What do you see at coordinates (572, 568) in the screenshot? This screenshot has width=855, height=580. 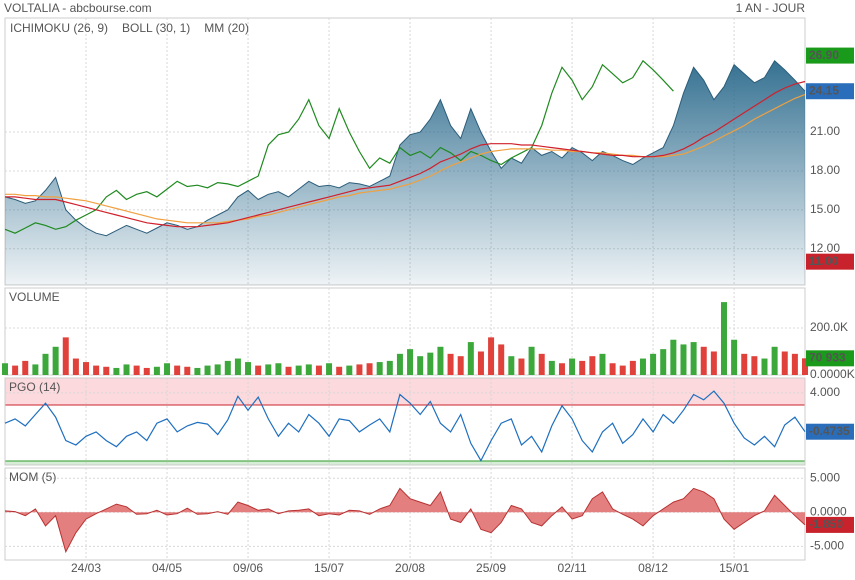 I see `x-tick-label: 02/11` at bounding box center [572, 568].